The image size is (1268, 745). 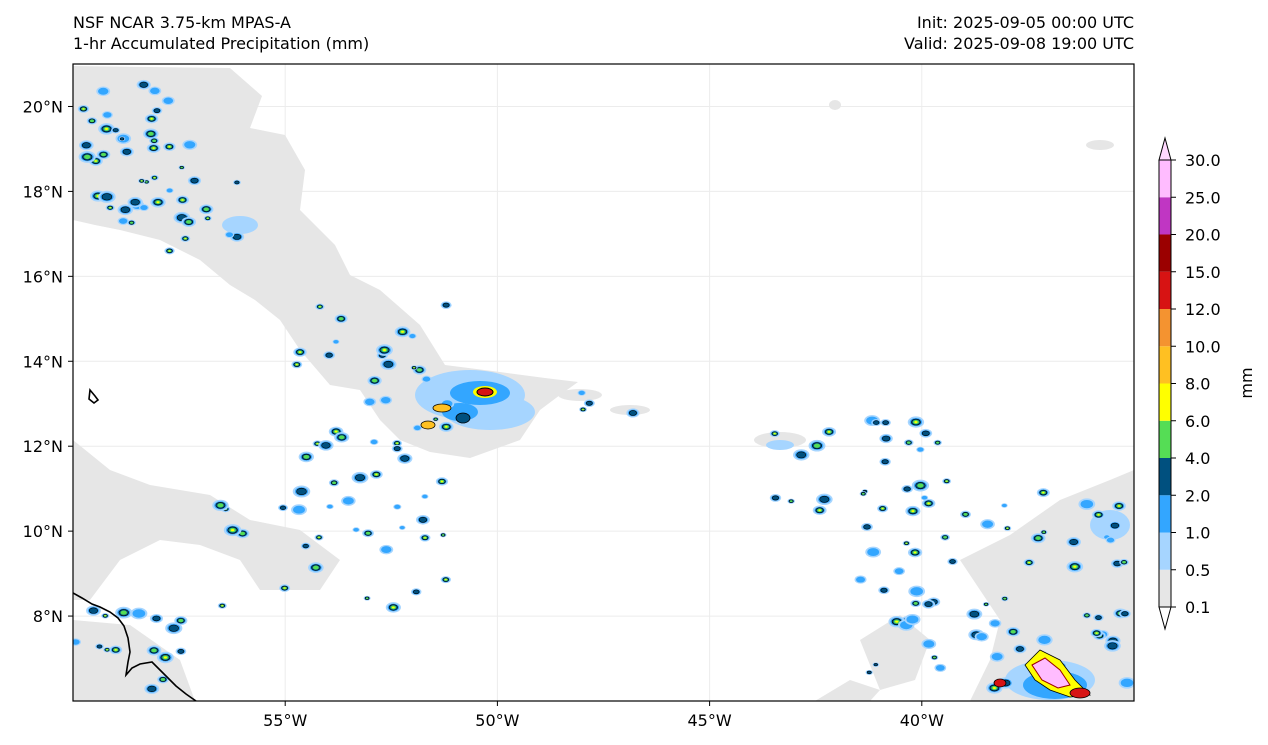 What do you see at coordinates (1203, 272) in the screenshot?
I see `colorbar-tick-label: 15.0` at bounding box center [1203, 272].